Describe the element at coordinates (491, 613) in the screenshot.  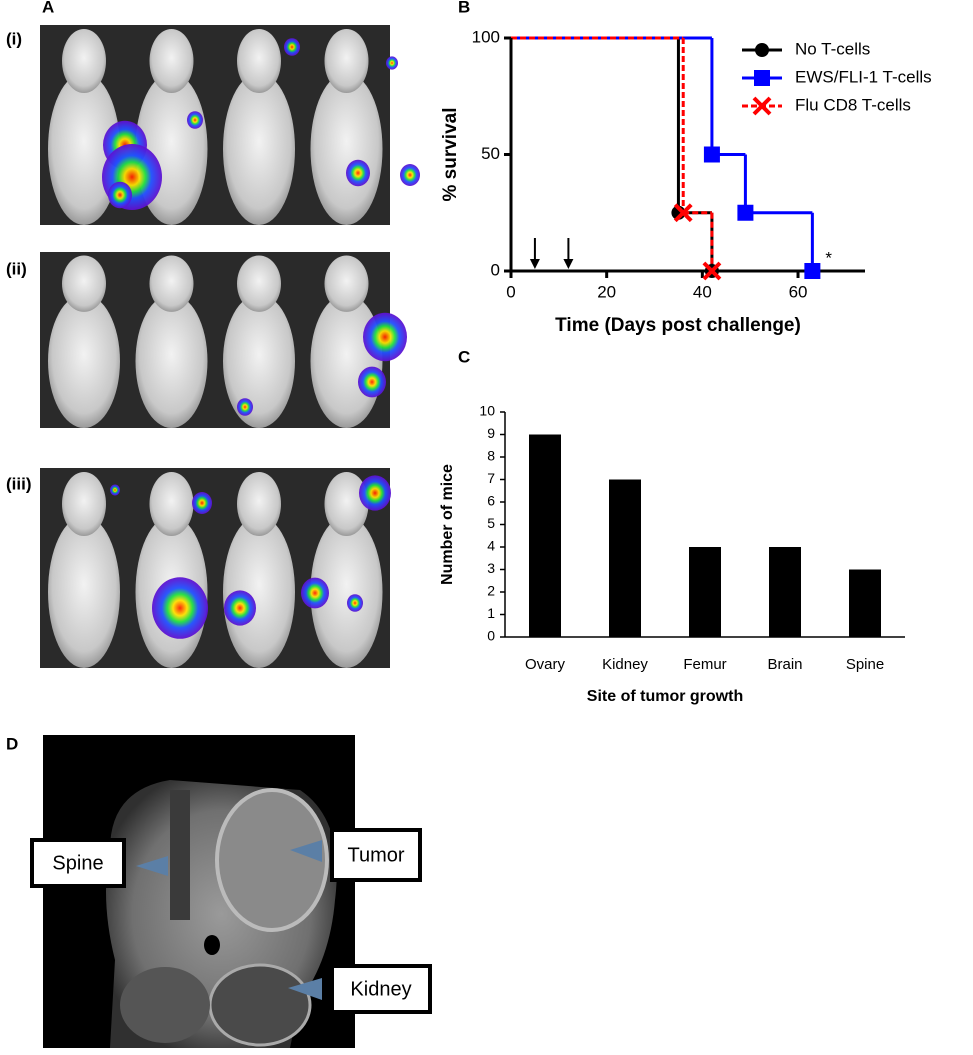
I see `y-tick-label: 1` at that location.